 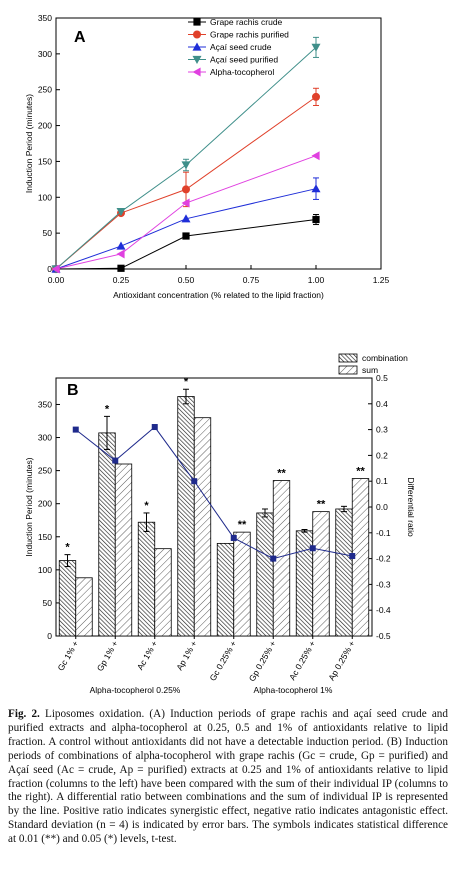 I want to click on x-tick-label: Gp 0.25% +, so click(x=262, y=661).